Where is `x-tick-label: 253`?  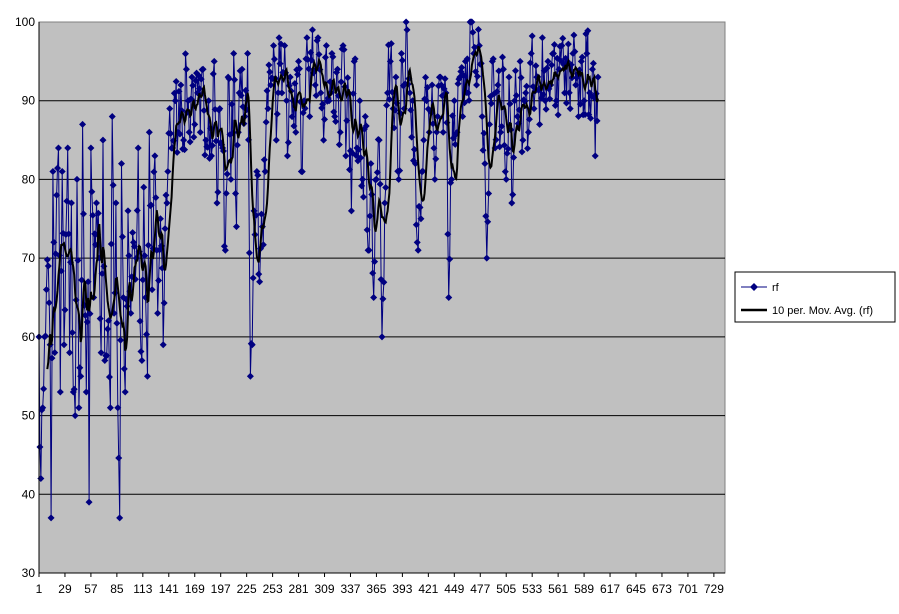
x-tick-label: 253 is located at coordinates (273, 589).